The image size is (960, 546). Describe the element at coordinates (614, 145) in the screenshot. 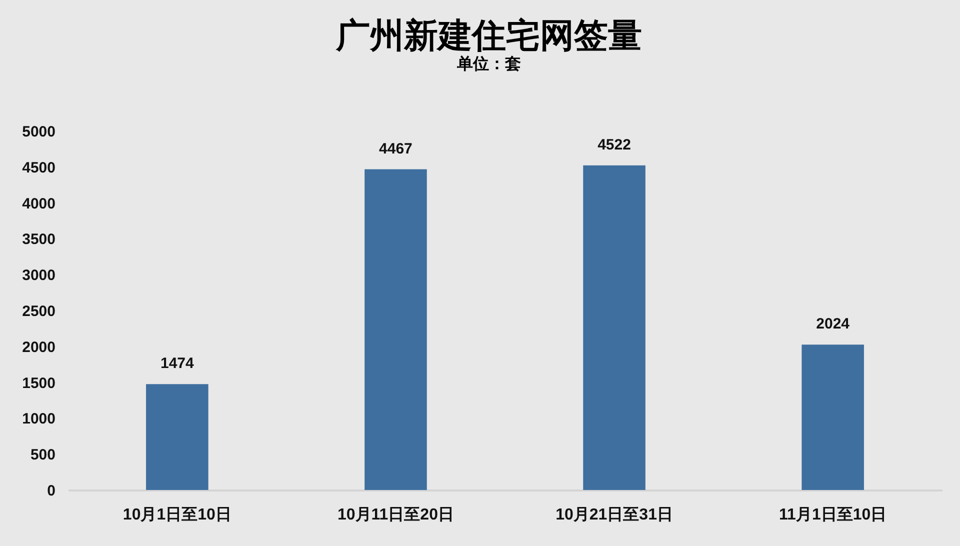

I see `data-label: 4522` at that location.